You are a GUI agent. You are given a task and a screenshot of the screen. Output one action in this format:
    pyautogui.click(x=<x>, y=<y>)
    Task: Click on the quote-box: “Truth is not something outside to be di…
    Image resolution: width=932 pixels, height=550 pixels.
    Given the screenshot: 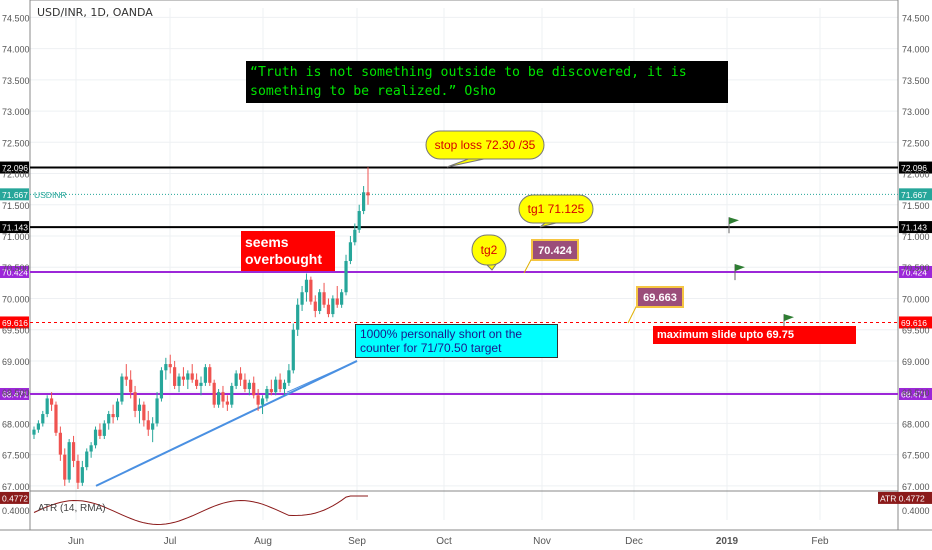 What is the action you would take?
    pyautogui.click(x=487, y=82)
    